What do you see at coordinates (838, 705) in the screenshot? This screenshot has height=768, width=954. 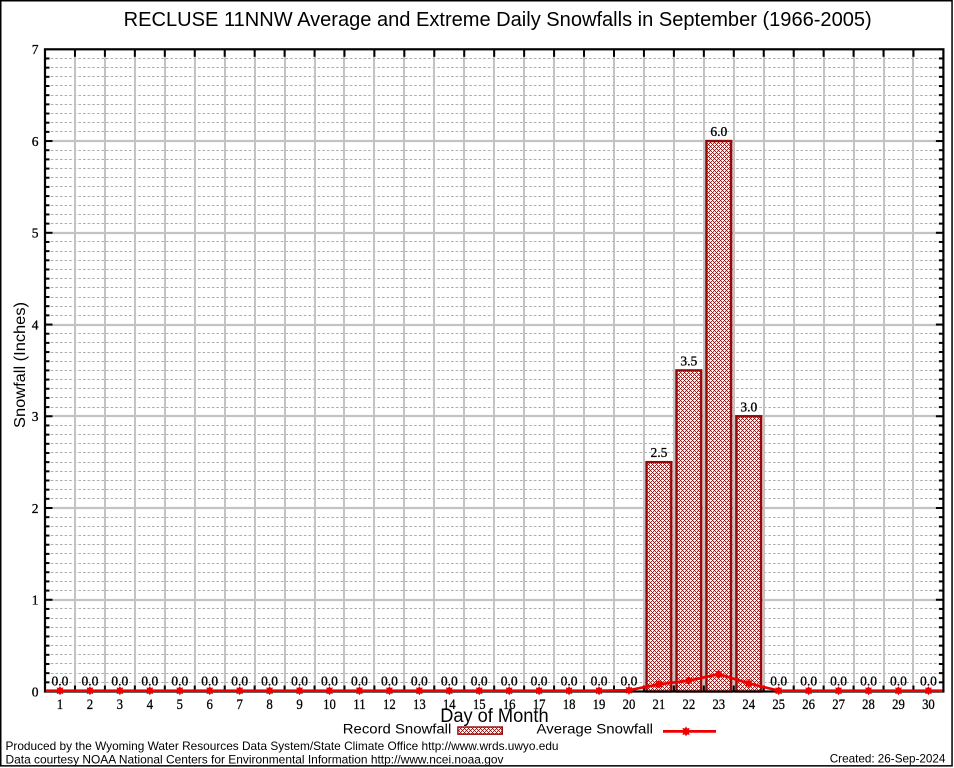 I see `svg-text: 27` at bounding box center [838, 705].